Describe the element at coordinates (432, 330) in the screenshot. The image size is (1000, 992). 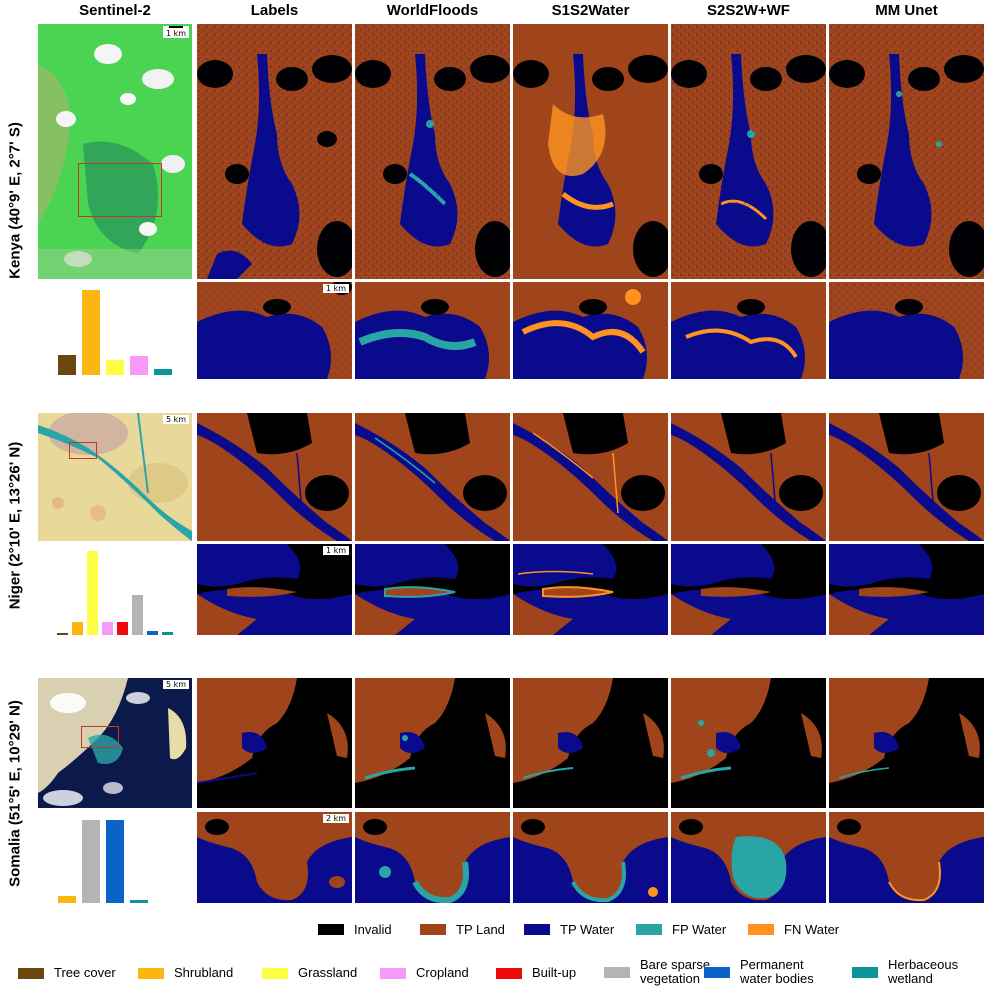
I see `kenya-worldfloods-zoom` at that location.